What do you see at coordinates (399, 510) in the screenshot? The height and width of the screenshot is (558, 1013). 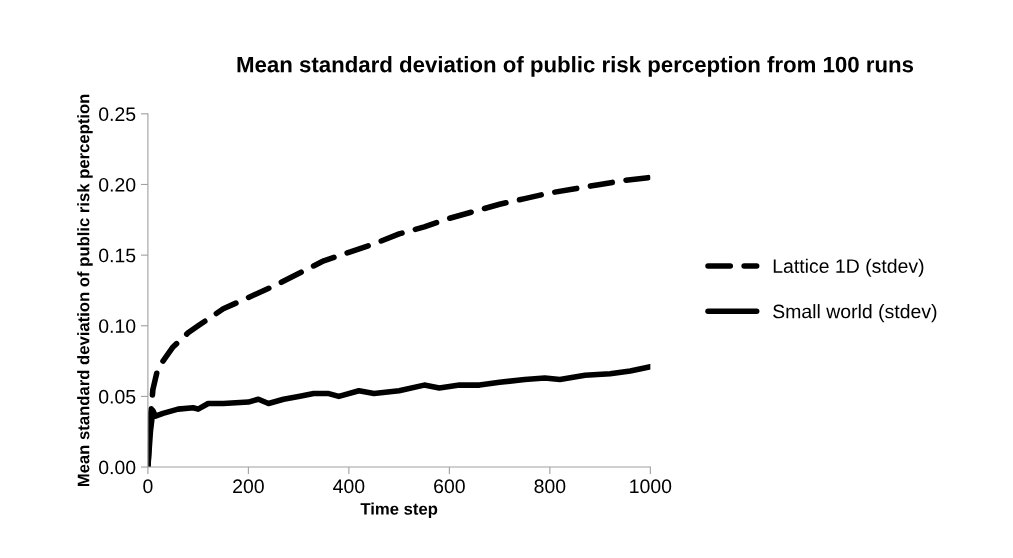 I see `x-axis-title: Time step` at bounding box center [399, 510].